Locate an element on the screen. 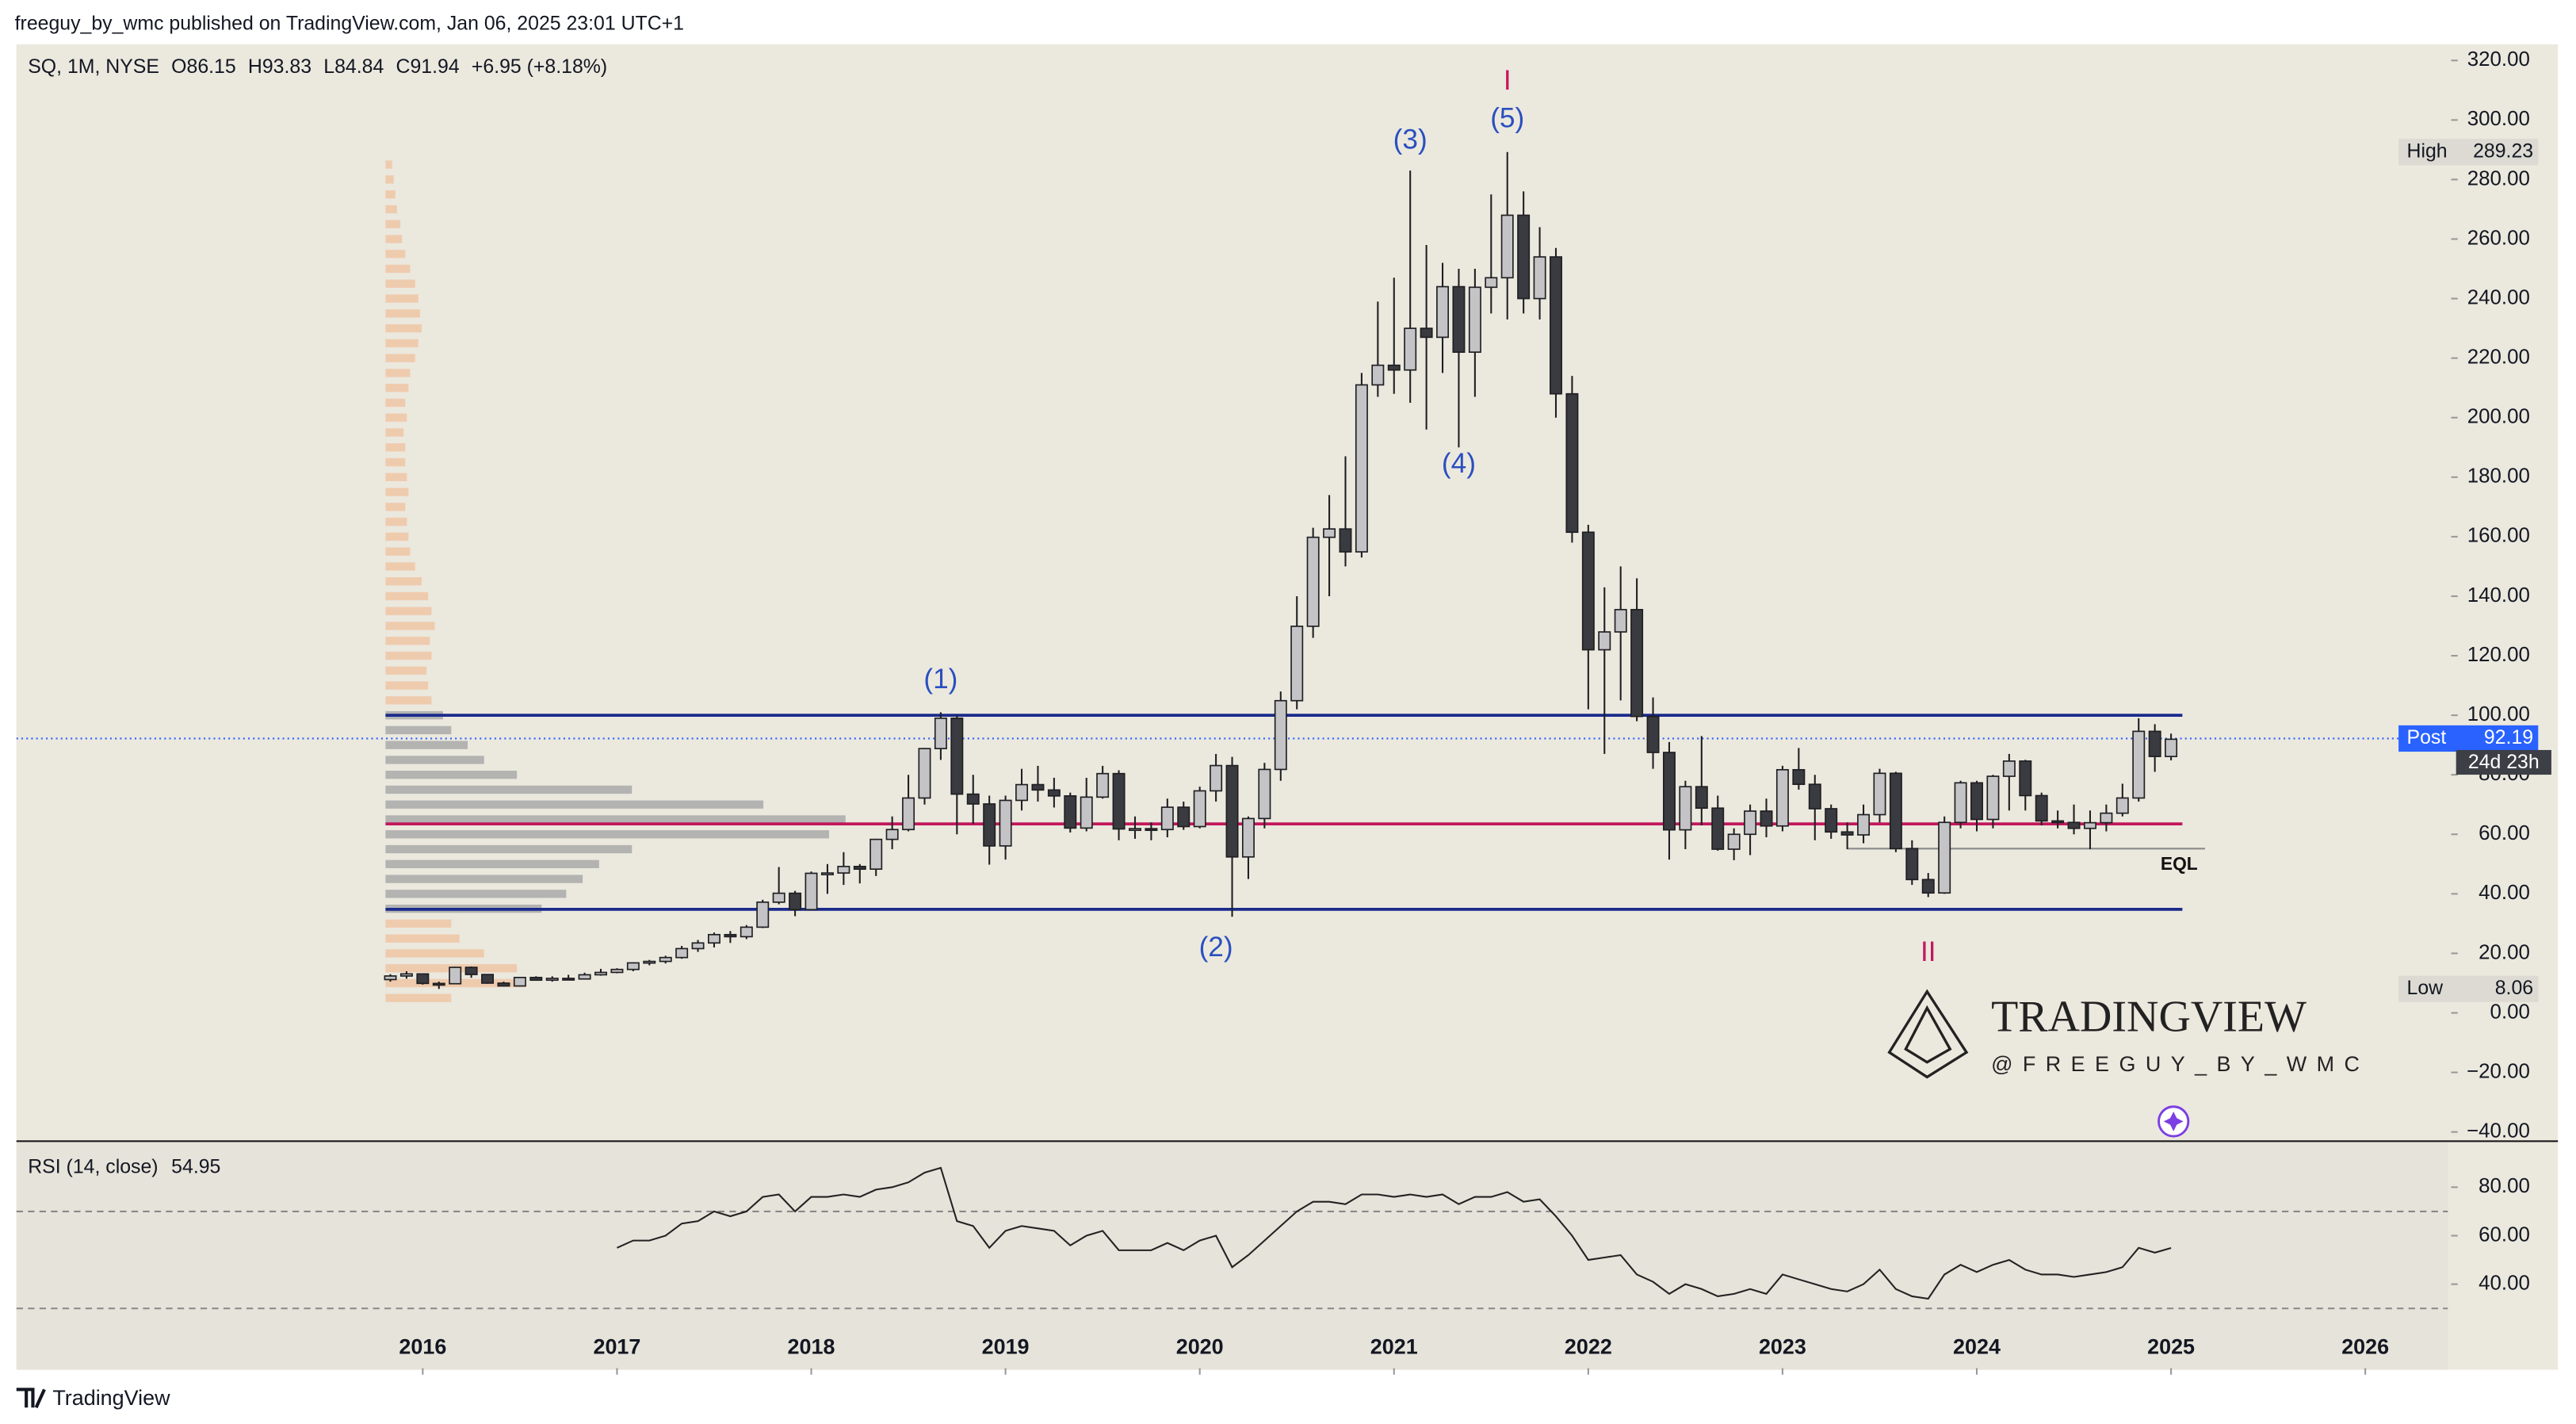 This screenshot has height=1424, width=2576. x-tick-label: 2016 is located at coordinates (423, 1347).